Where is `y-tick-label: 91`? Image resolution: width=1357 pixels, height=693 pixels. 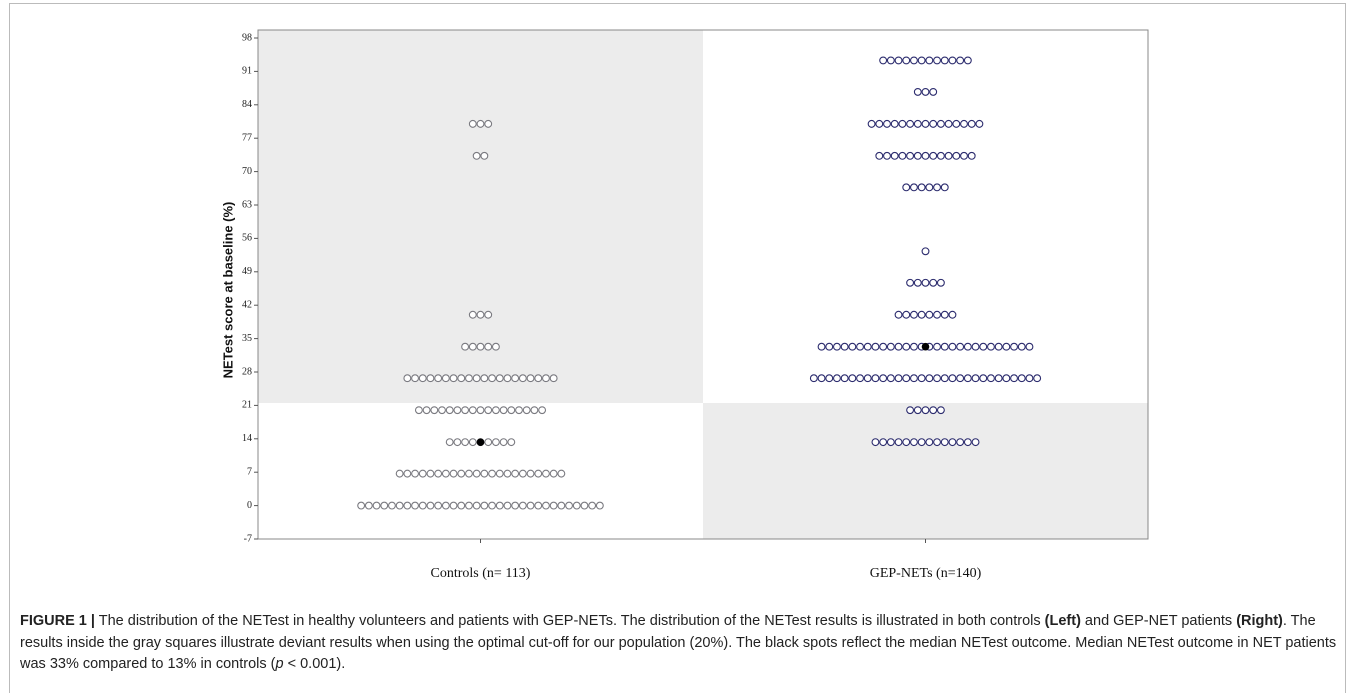
y-tick-label: 91 is located at coordinates (247, 71).